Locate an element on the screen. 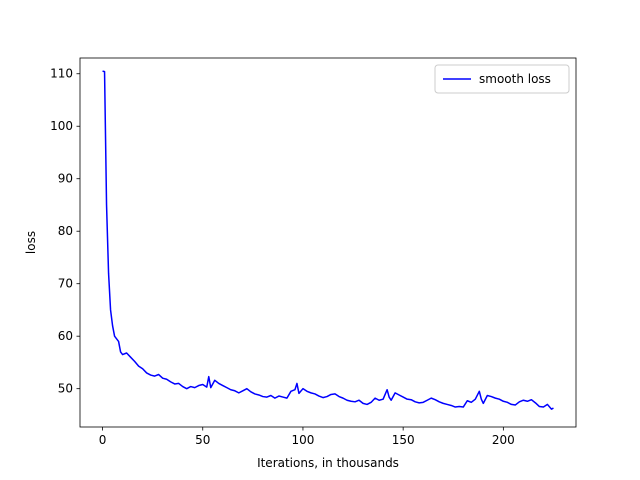 The height and width of the screenshot is (480, 640). x-tick-label: 50 is located at coordinates (202, 440).